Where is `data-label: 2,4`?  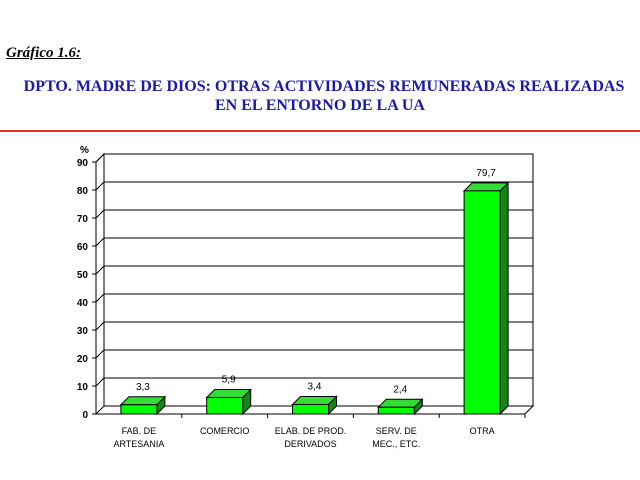 data-label: 2,4 is located at coordinates (400, 389).